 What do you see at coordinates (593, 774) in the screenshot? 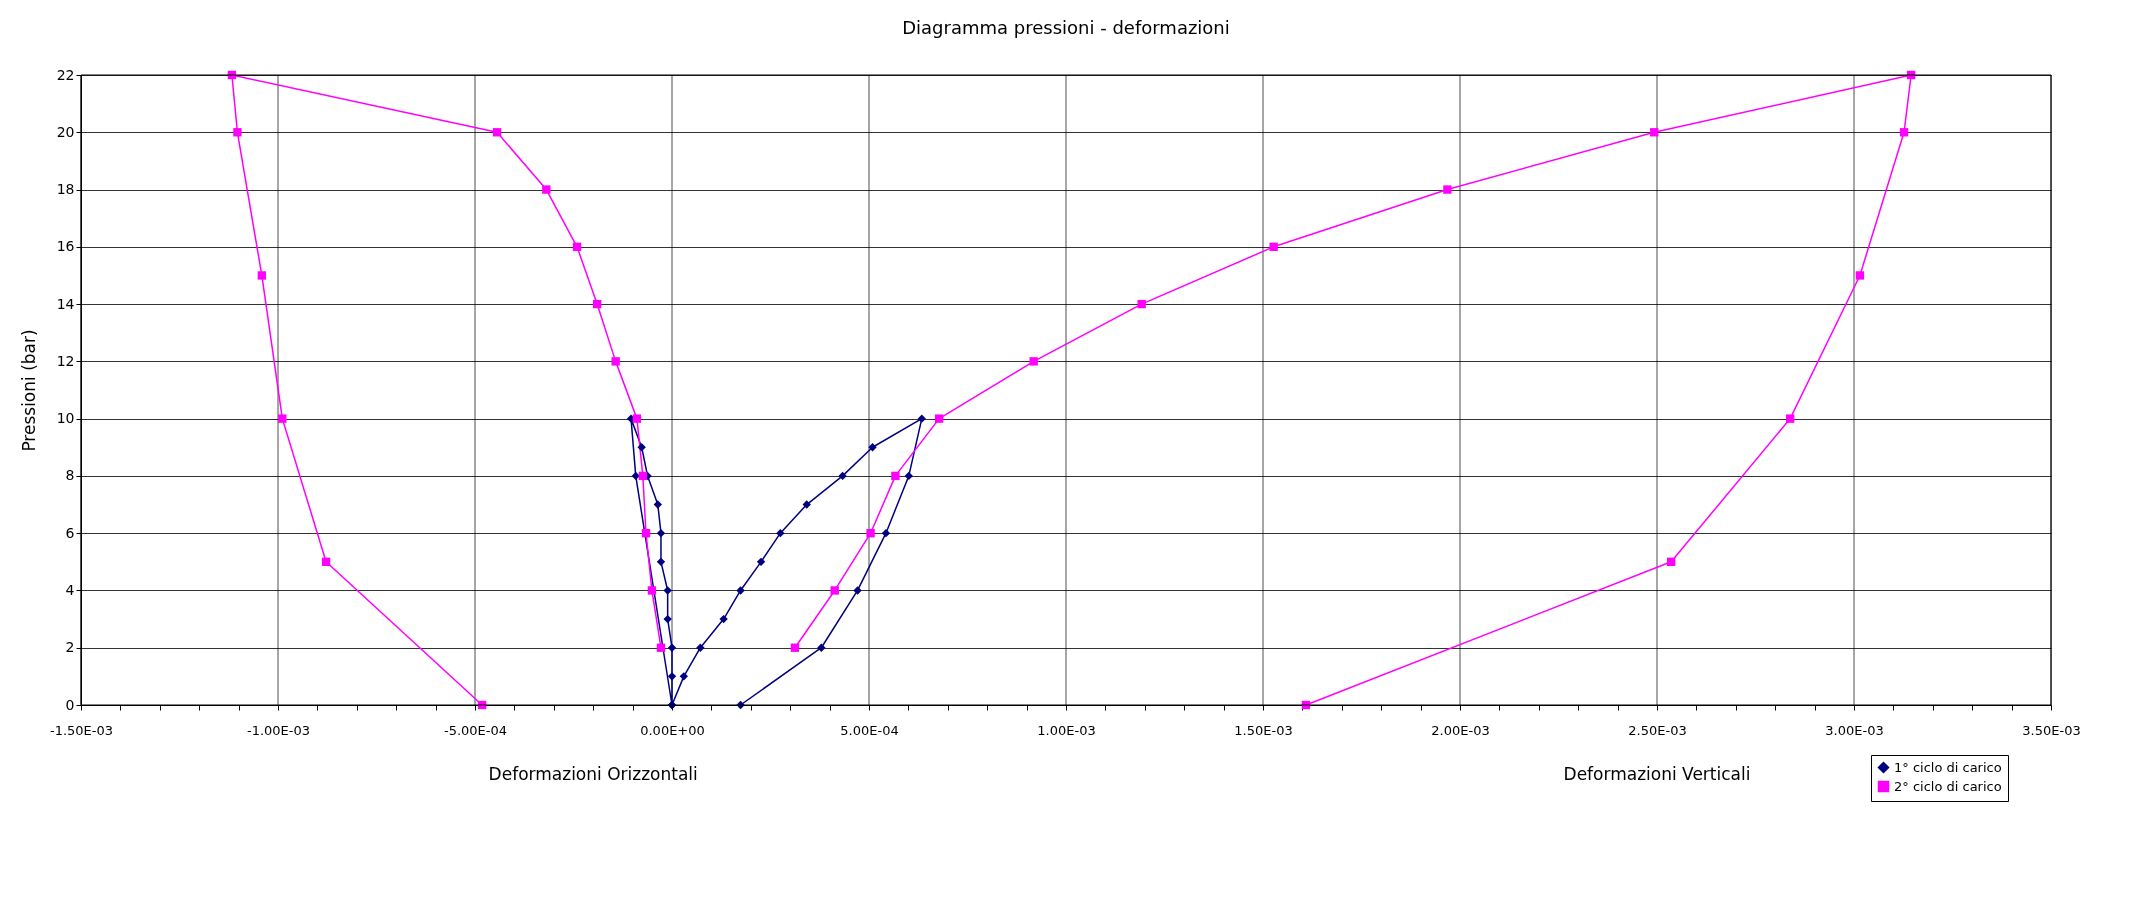
I see `x-axis-title: Deformazioni Orizzontali` at bounding box center [593, 774].